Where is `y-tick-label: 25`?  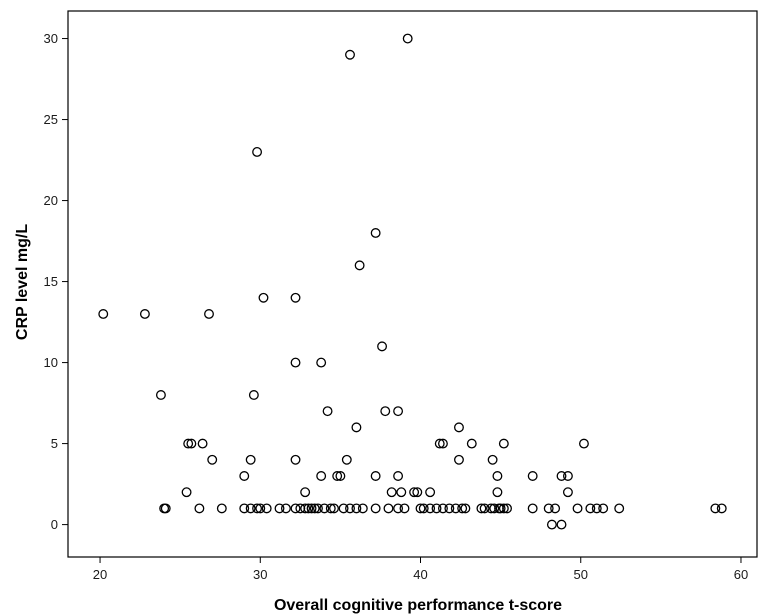 y-tick-label: 25 is located at coordinates (51, 119).